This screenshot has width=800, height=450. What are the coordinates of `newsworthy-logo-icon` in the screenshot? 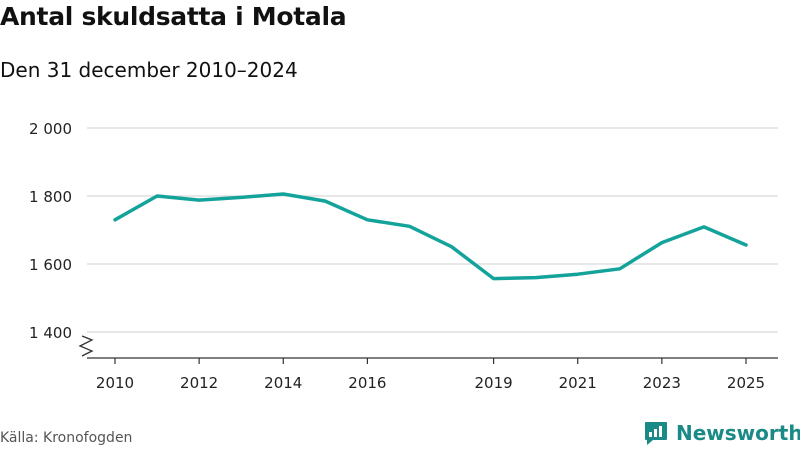 It's located at (656, 433).